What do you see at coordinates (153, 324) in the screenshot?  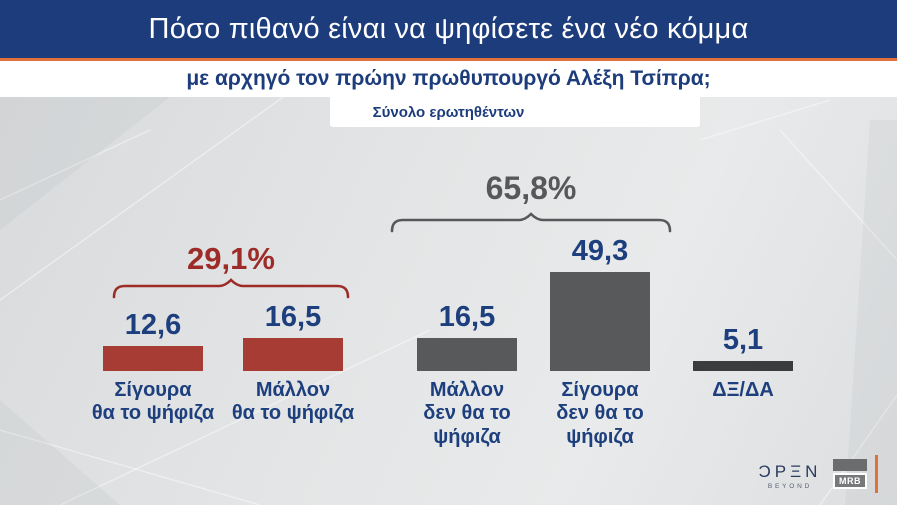 I see `bar-value: 12,6` at bounding box center [153, 324].